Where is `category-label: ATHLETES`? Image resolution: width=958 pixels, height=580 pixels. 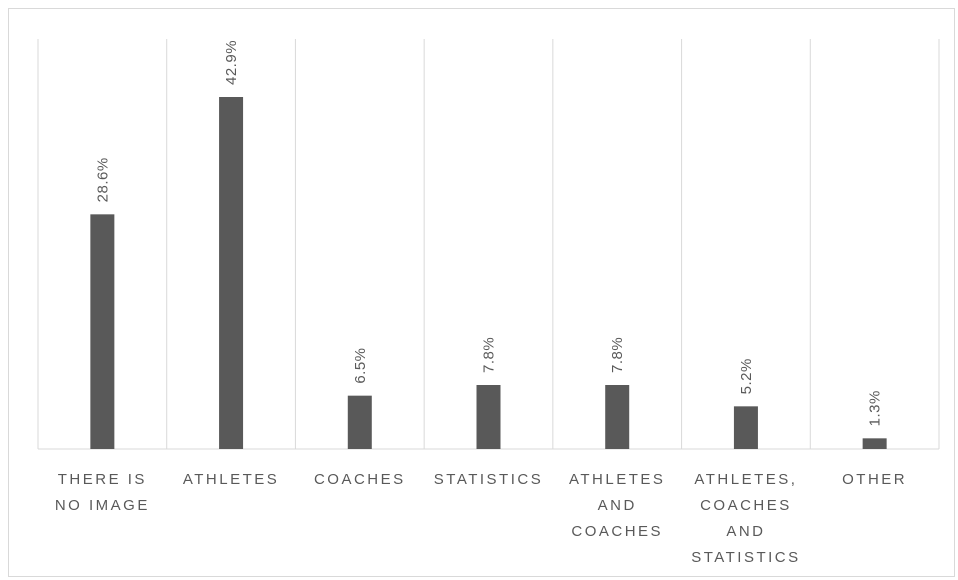
category-label: ATHLETES is located at coordinates (231, 479).